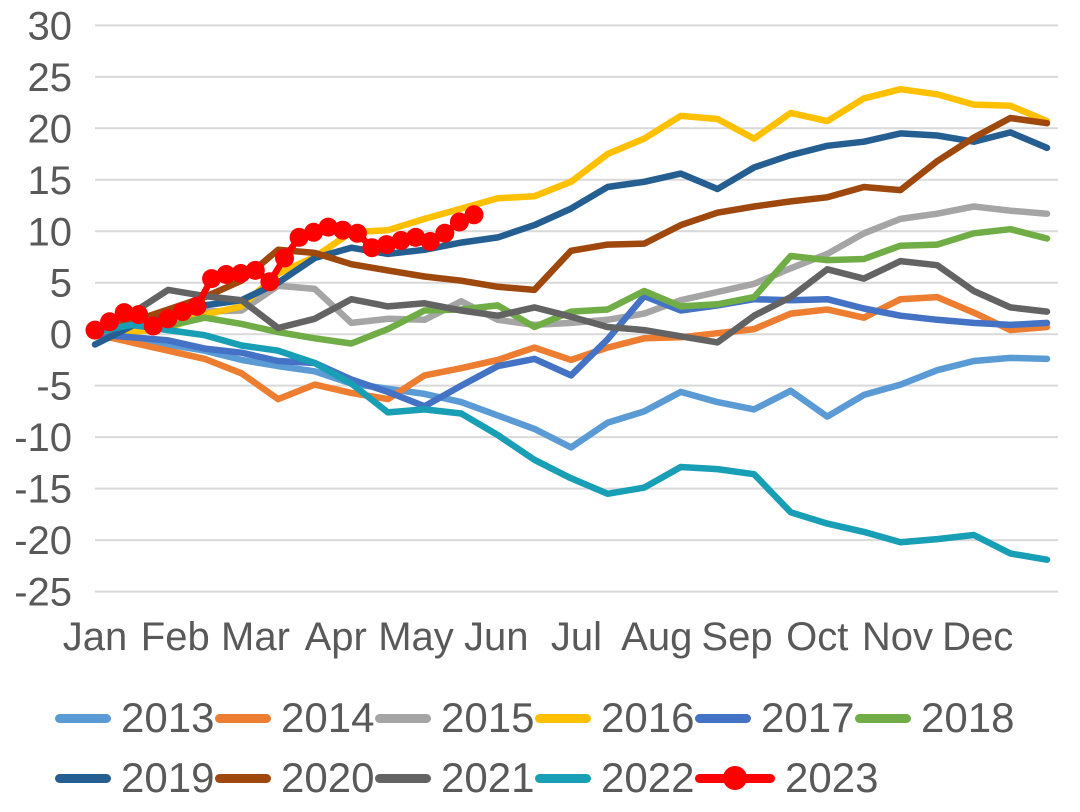  What do you see at coordinates (968, 717) in the screenshot?
I see `legend-label: 2018` at bounding box center [968, 717].